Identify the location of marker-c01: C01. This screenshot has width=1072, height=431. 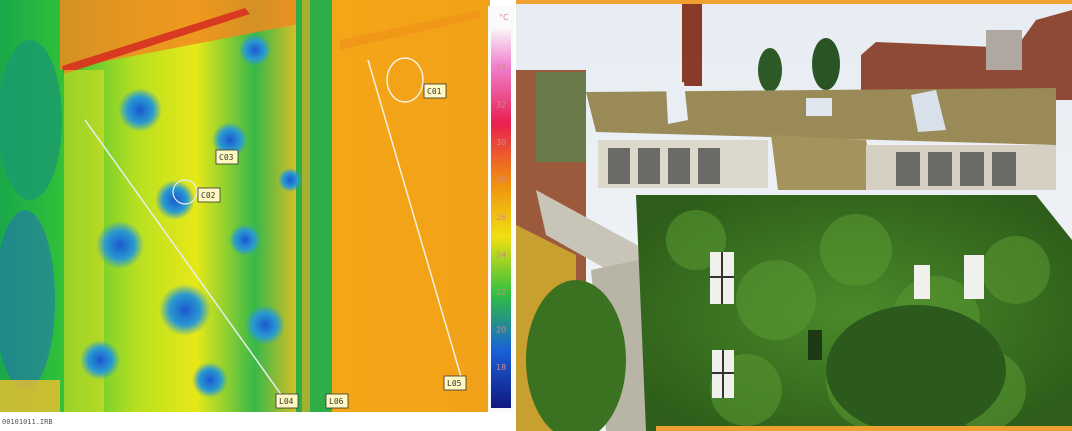
(435, 91).